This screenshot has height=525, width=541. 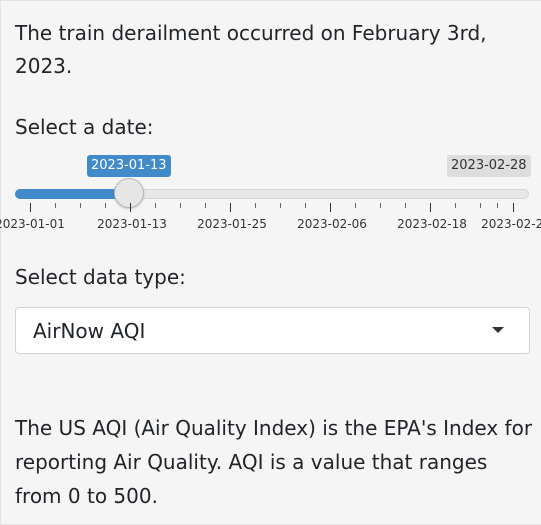 I want to click on slider-tick-label: 2023-02-28, so click(x=511, y=224).